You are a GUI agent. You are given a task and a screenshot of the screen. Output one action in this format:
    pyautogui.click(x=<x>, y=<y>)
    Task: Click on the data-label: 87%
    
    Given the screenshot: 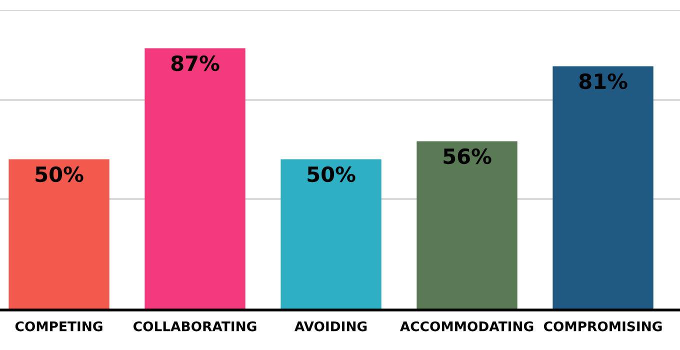 What is the action you would take?
    pyautogui.click(x=195, y=63)
    